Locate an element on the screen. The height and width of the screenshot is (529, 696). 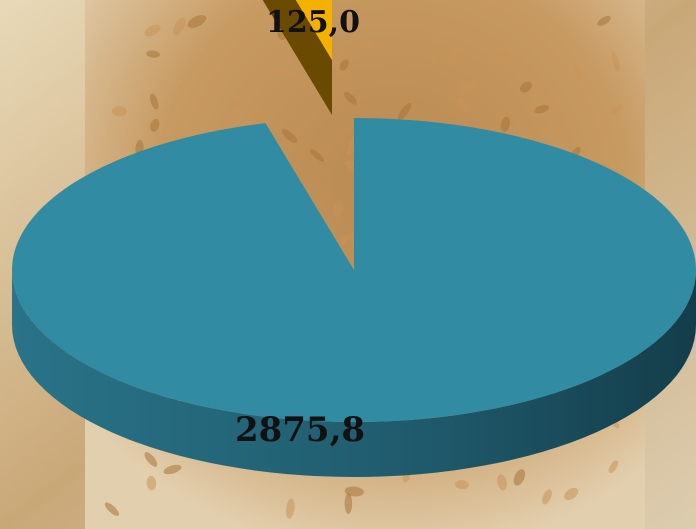
slice-small-side is located at coordinates (297, 57).